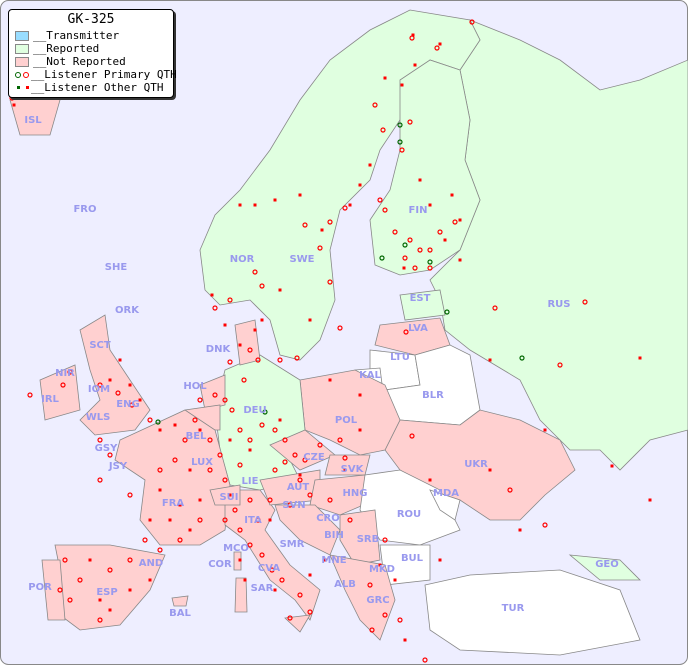 This screenshot has height=665, width=688. What do you see at coordinates (272, 555) in the screenshot?
I see `country-ita` at bounding box center [272, 555].